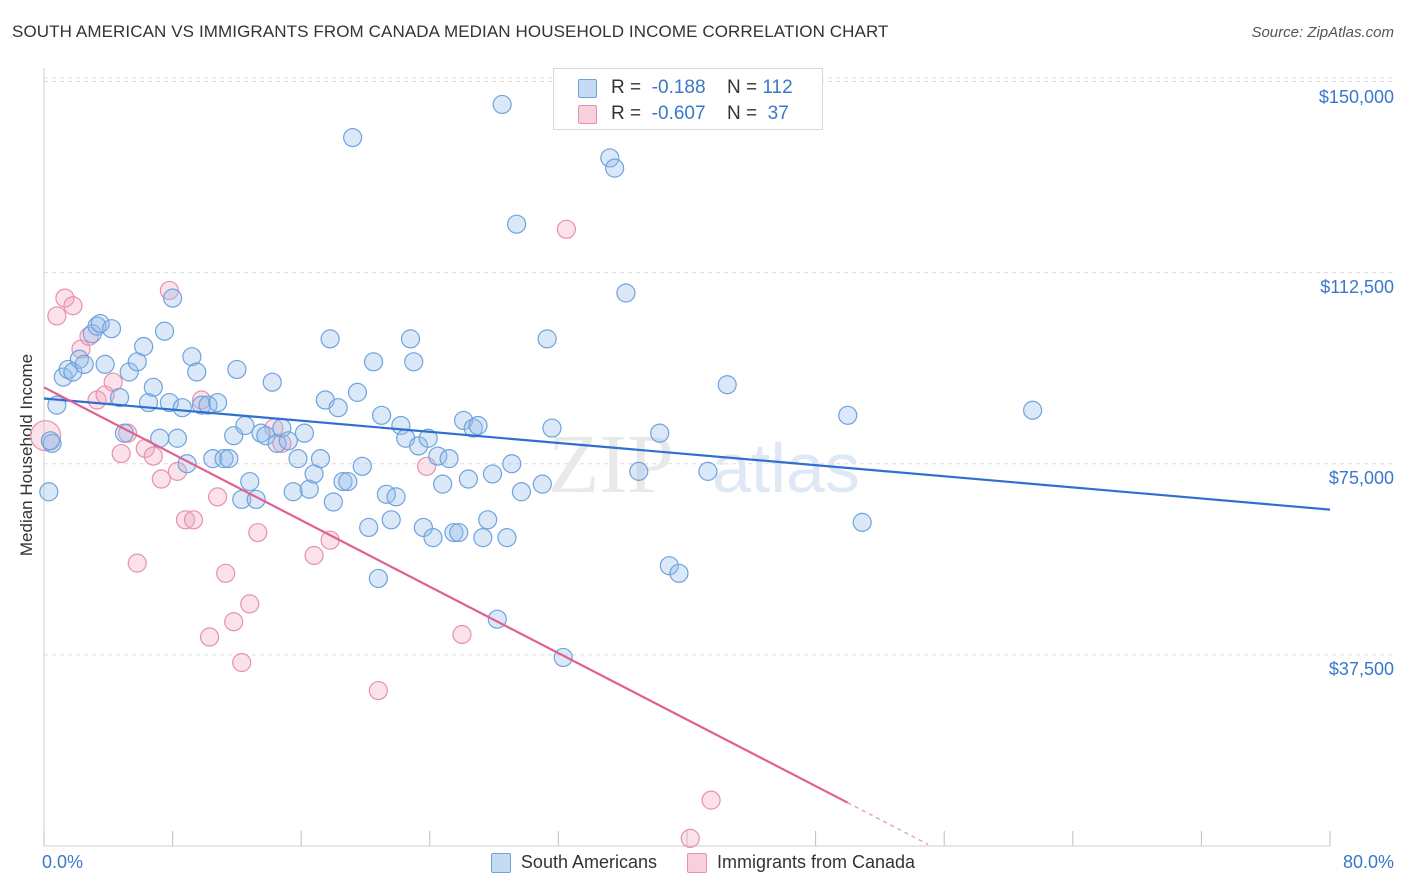  I want to click on correlation-legend: R = -0.188 N = 112 R = -0.607 N = 37, so click(688, 99).